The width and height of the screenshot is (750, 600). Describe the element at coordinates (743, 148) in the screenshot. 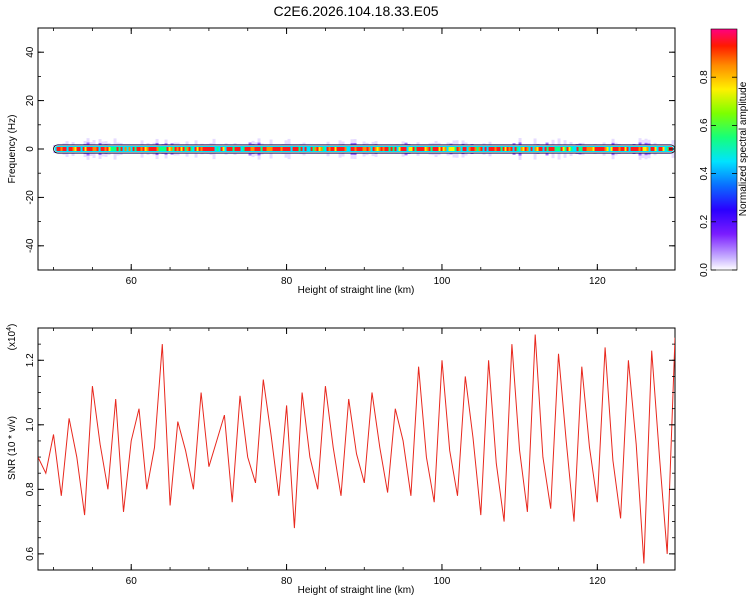

I see `colorbar-label: Normalized spectral amplitude` at that location.